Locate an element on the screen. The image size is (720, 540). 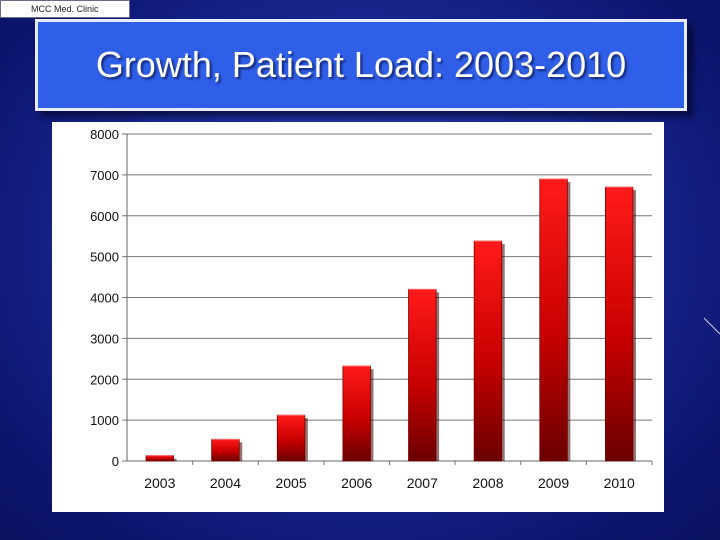
y-tick-label: 5000 is located at coordinates (104, 257).